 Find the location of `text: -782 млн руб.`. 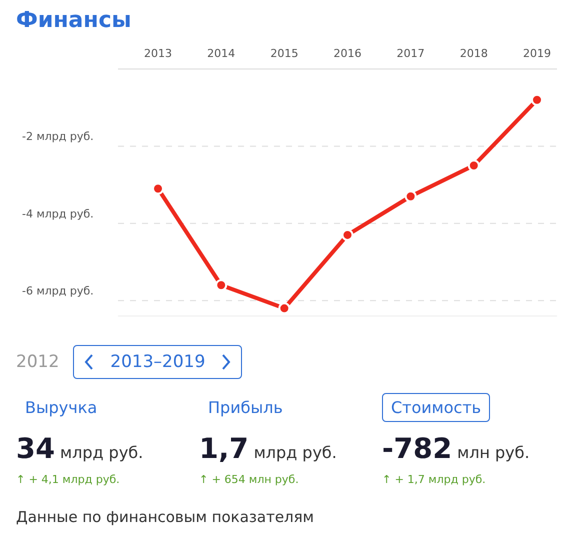

text: -782 млн руб. is located at coordinates (456, 448).